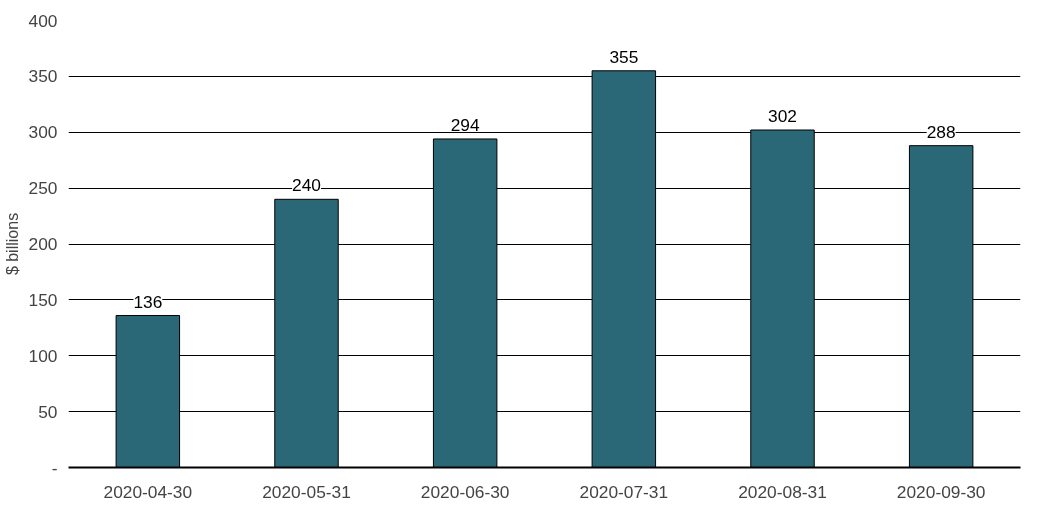  I want to click on x-tick-label: 2020-04-30, so click(148, 491).